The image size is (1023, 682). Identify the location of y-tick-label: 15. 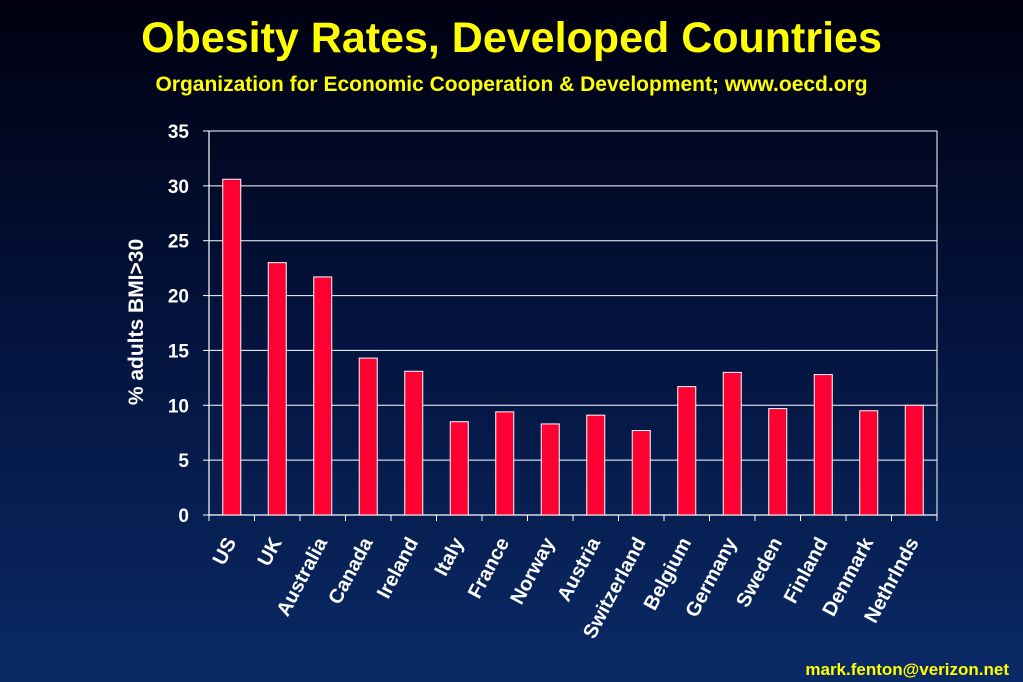
(179, 351).